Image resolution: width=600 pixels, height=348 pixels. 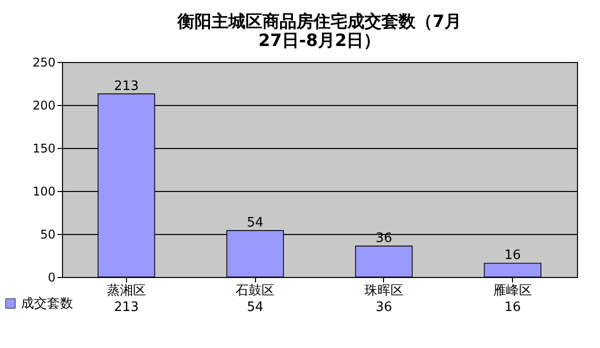 I want to click on annotation: 36, so click(x=384, y=238).